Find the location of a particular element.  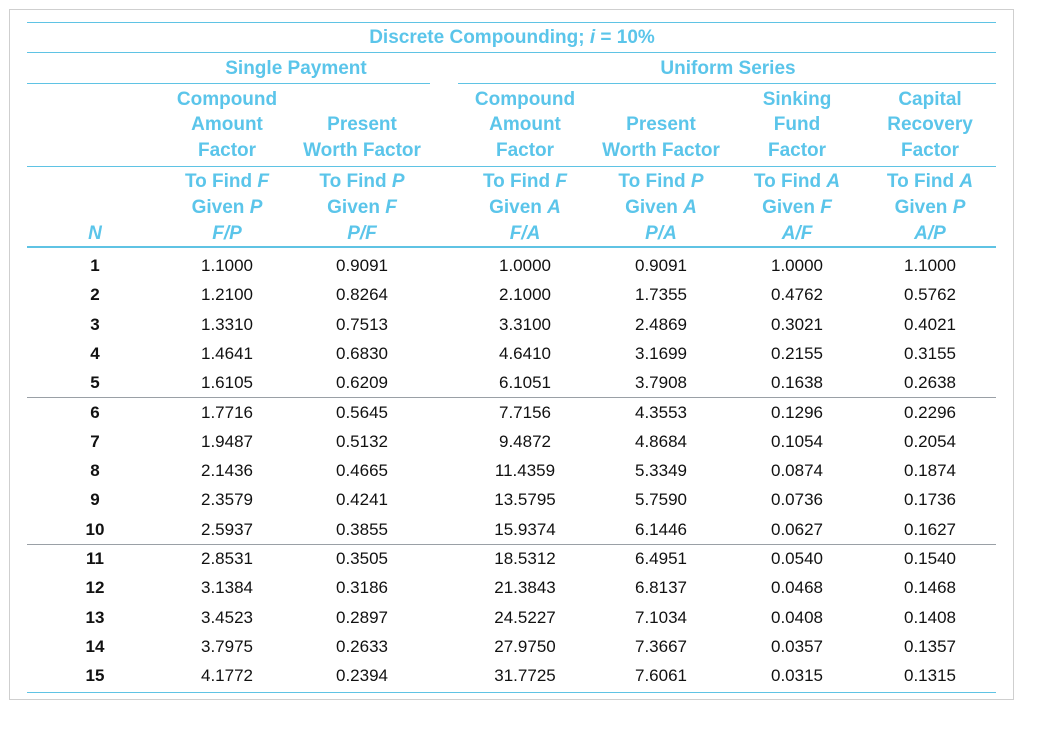

table-cell: 0.2633 is located at coordinates (362, 646).